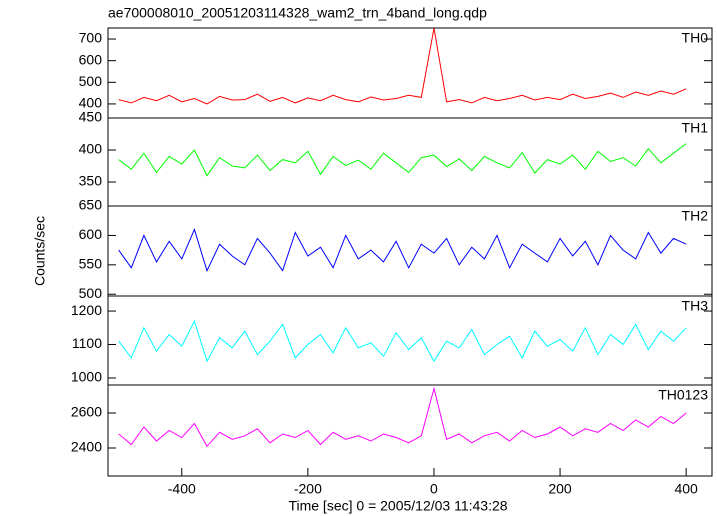 The height and width of the screenshot is (516, 717). I want to click on y-tick-label: 350, so click(91, 181).